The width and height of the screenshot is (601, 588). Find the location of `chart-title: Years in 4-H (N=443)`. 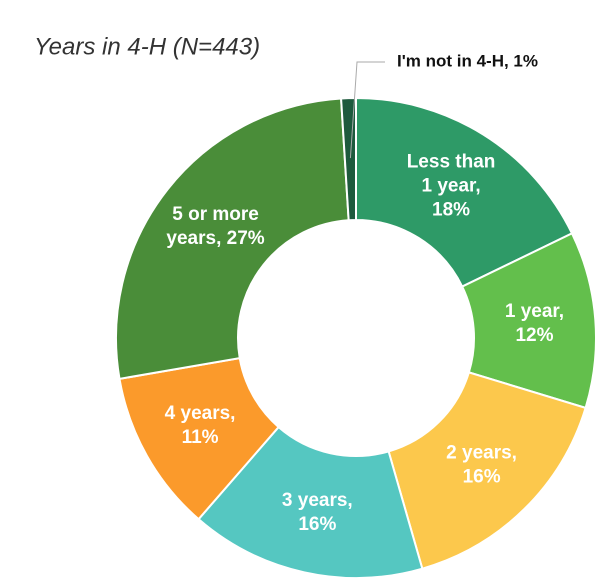

chart-title: Years in 4-H (N=443) is located at coordinates (147, 46).